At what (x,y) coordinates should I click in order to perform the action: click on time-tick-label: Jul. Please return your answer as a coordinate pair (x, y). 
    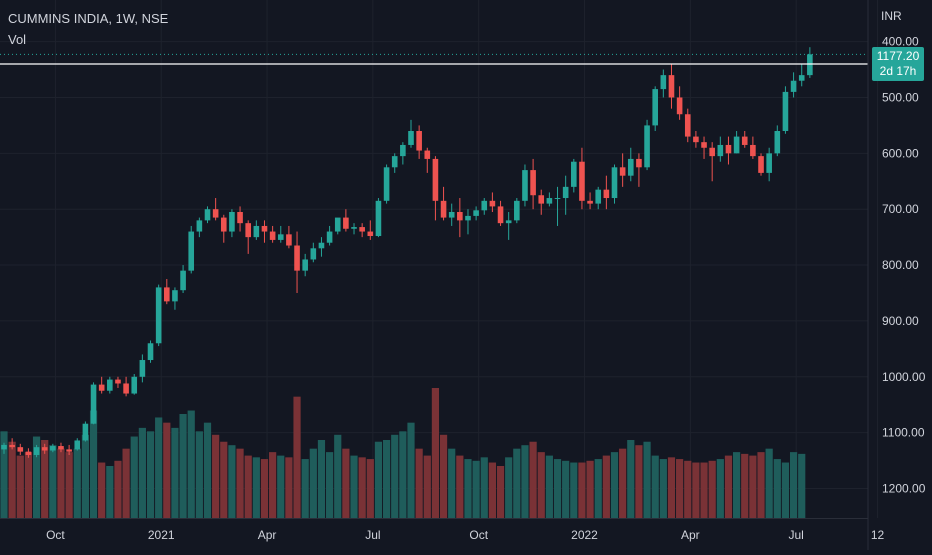
    Looking at the image, I should click on (372, 535).